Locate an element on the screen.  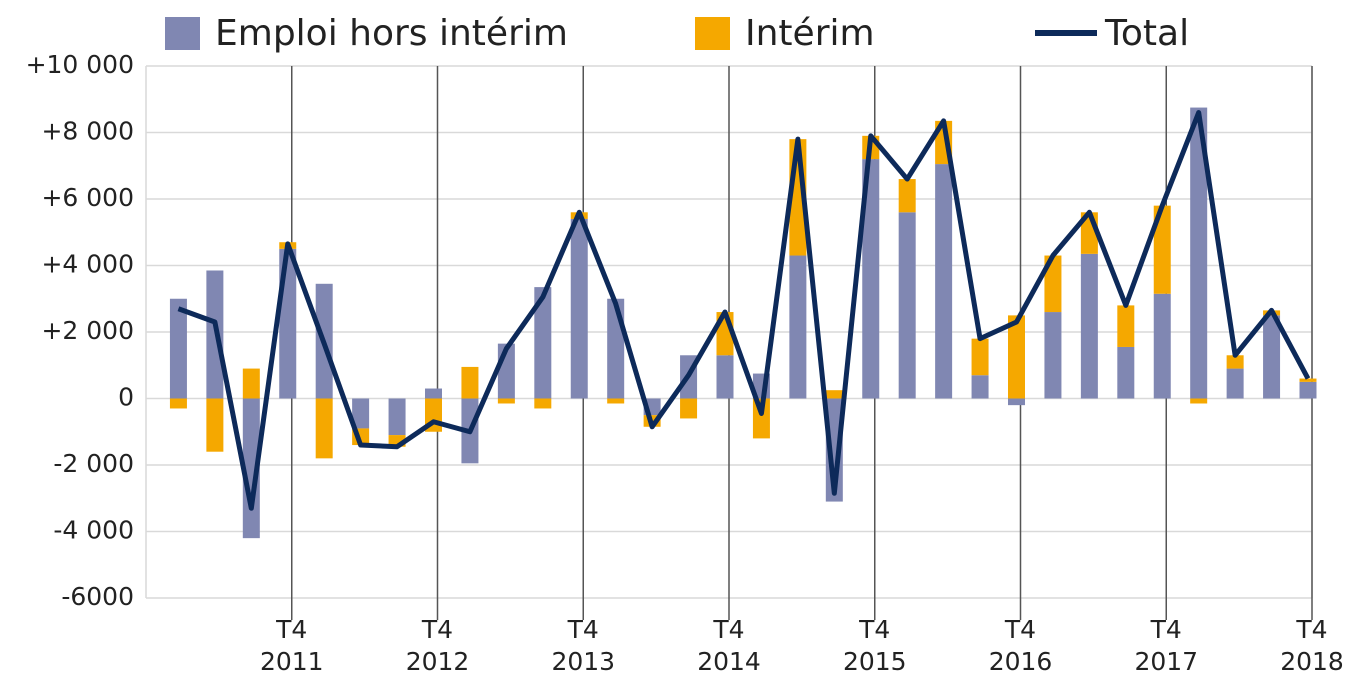
x-tick-label: T4 2014 is located at coordinates (729, 645).